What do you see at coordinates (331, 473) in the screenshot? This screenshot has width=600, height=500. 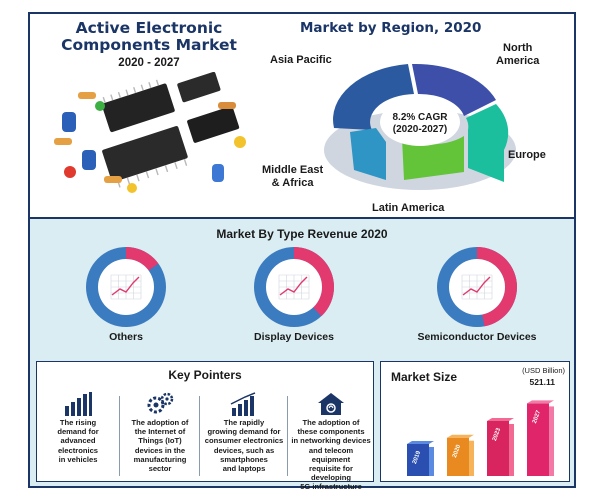 I see `pointer-4-line-5: requisite for developing` at bounding box center [331, 473].